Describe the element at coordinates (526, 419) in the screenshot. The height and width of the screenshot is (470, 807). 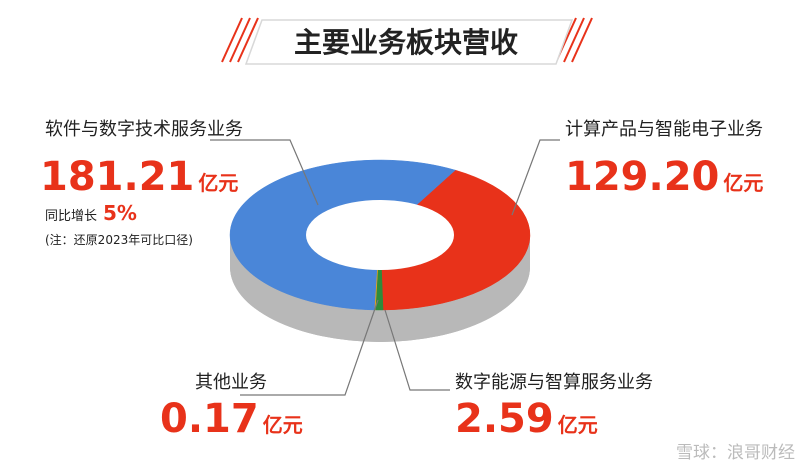
I see `value-label: 2.59 亿元` at that location.